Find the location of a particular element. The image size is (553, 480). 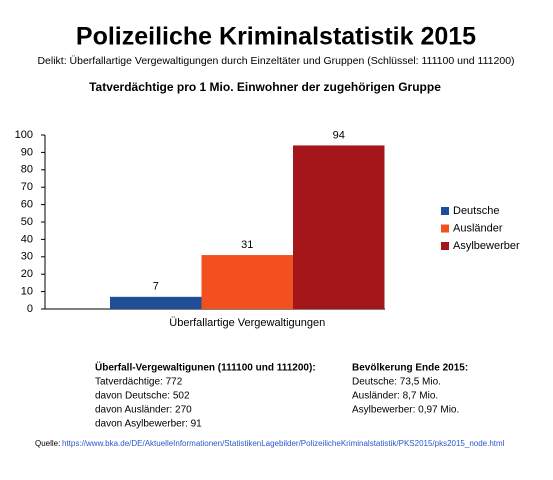

note-line: Ausländer: 8,7 Mio. is located at coordinates (395, 396).